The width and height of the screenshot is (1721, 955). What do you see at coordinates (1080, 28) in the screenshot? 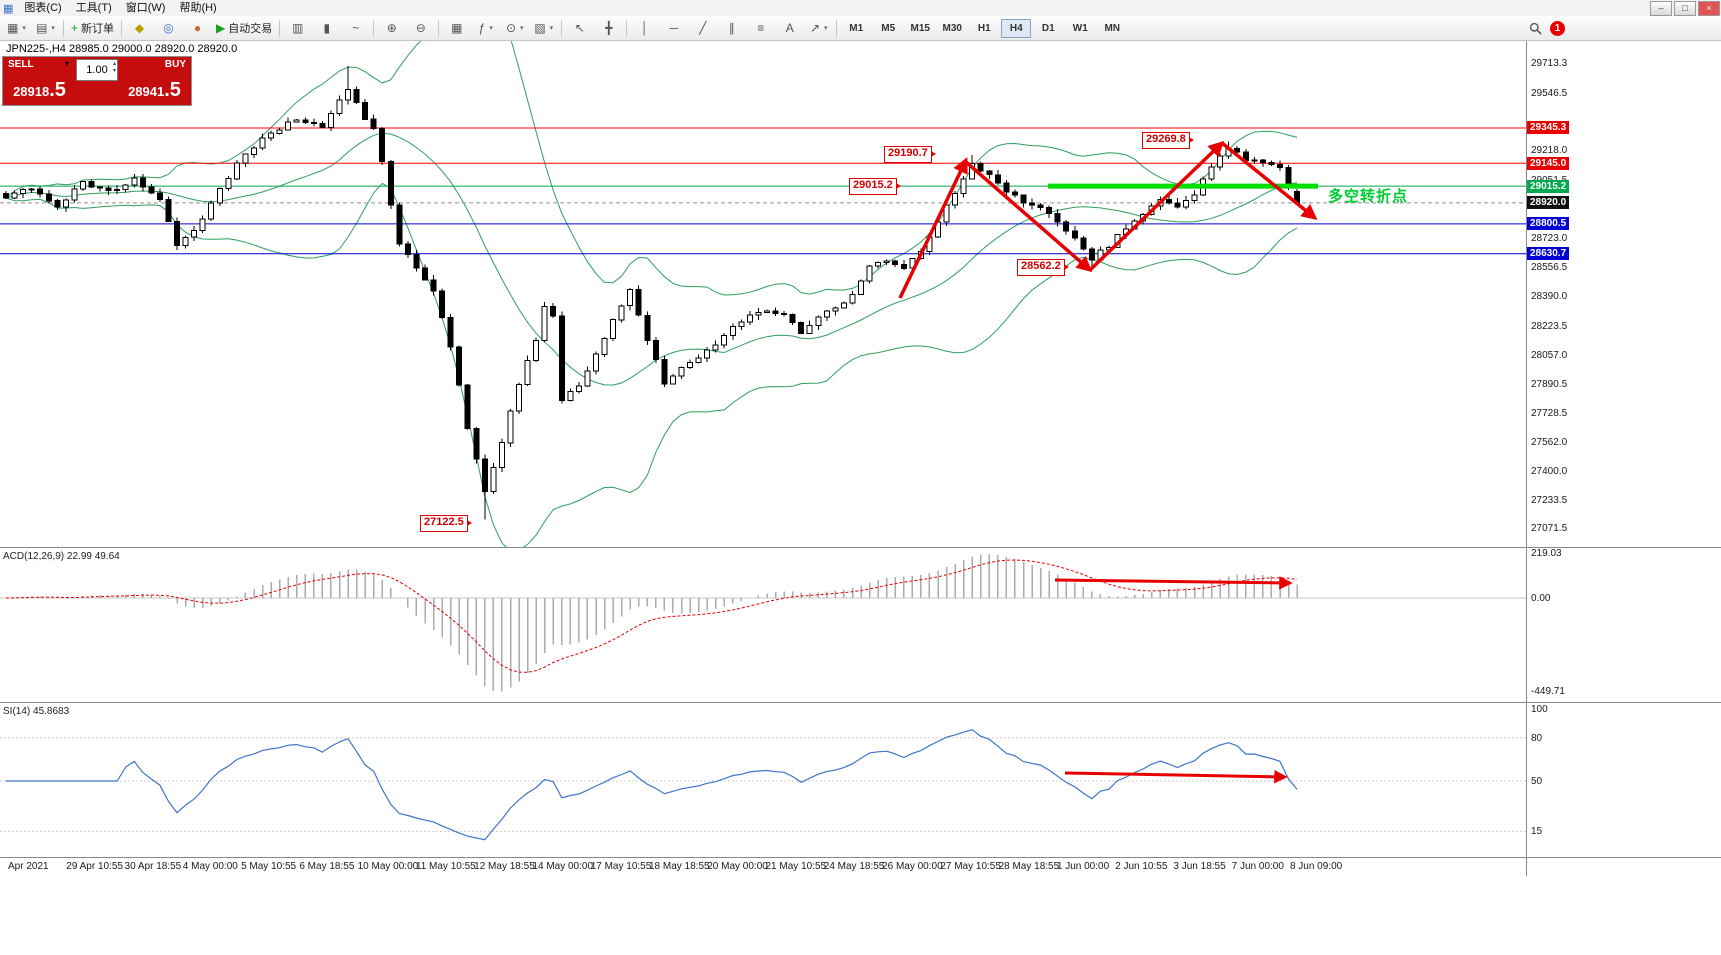
I see `timeframe-w1-button: W1` at bounding box center [1080, 28].